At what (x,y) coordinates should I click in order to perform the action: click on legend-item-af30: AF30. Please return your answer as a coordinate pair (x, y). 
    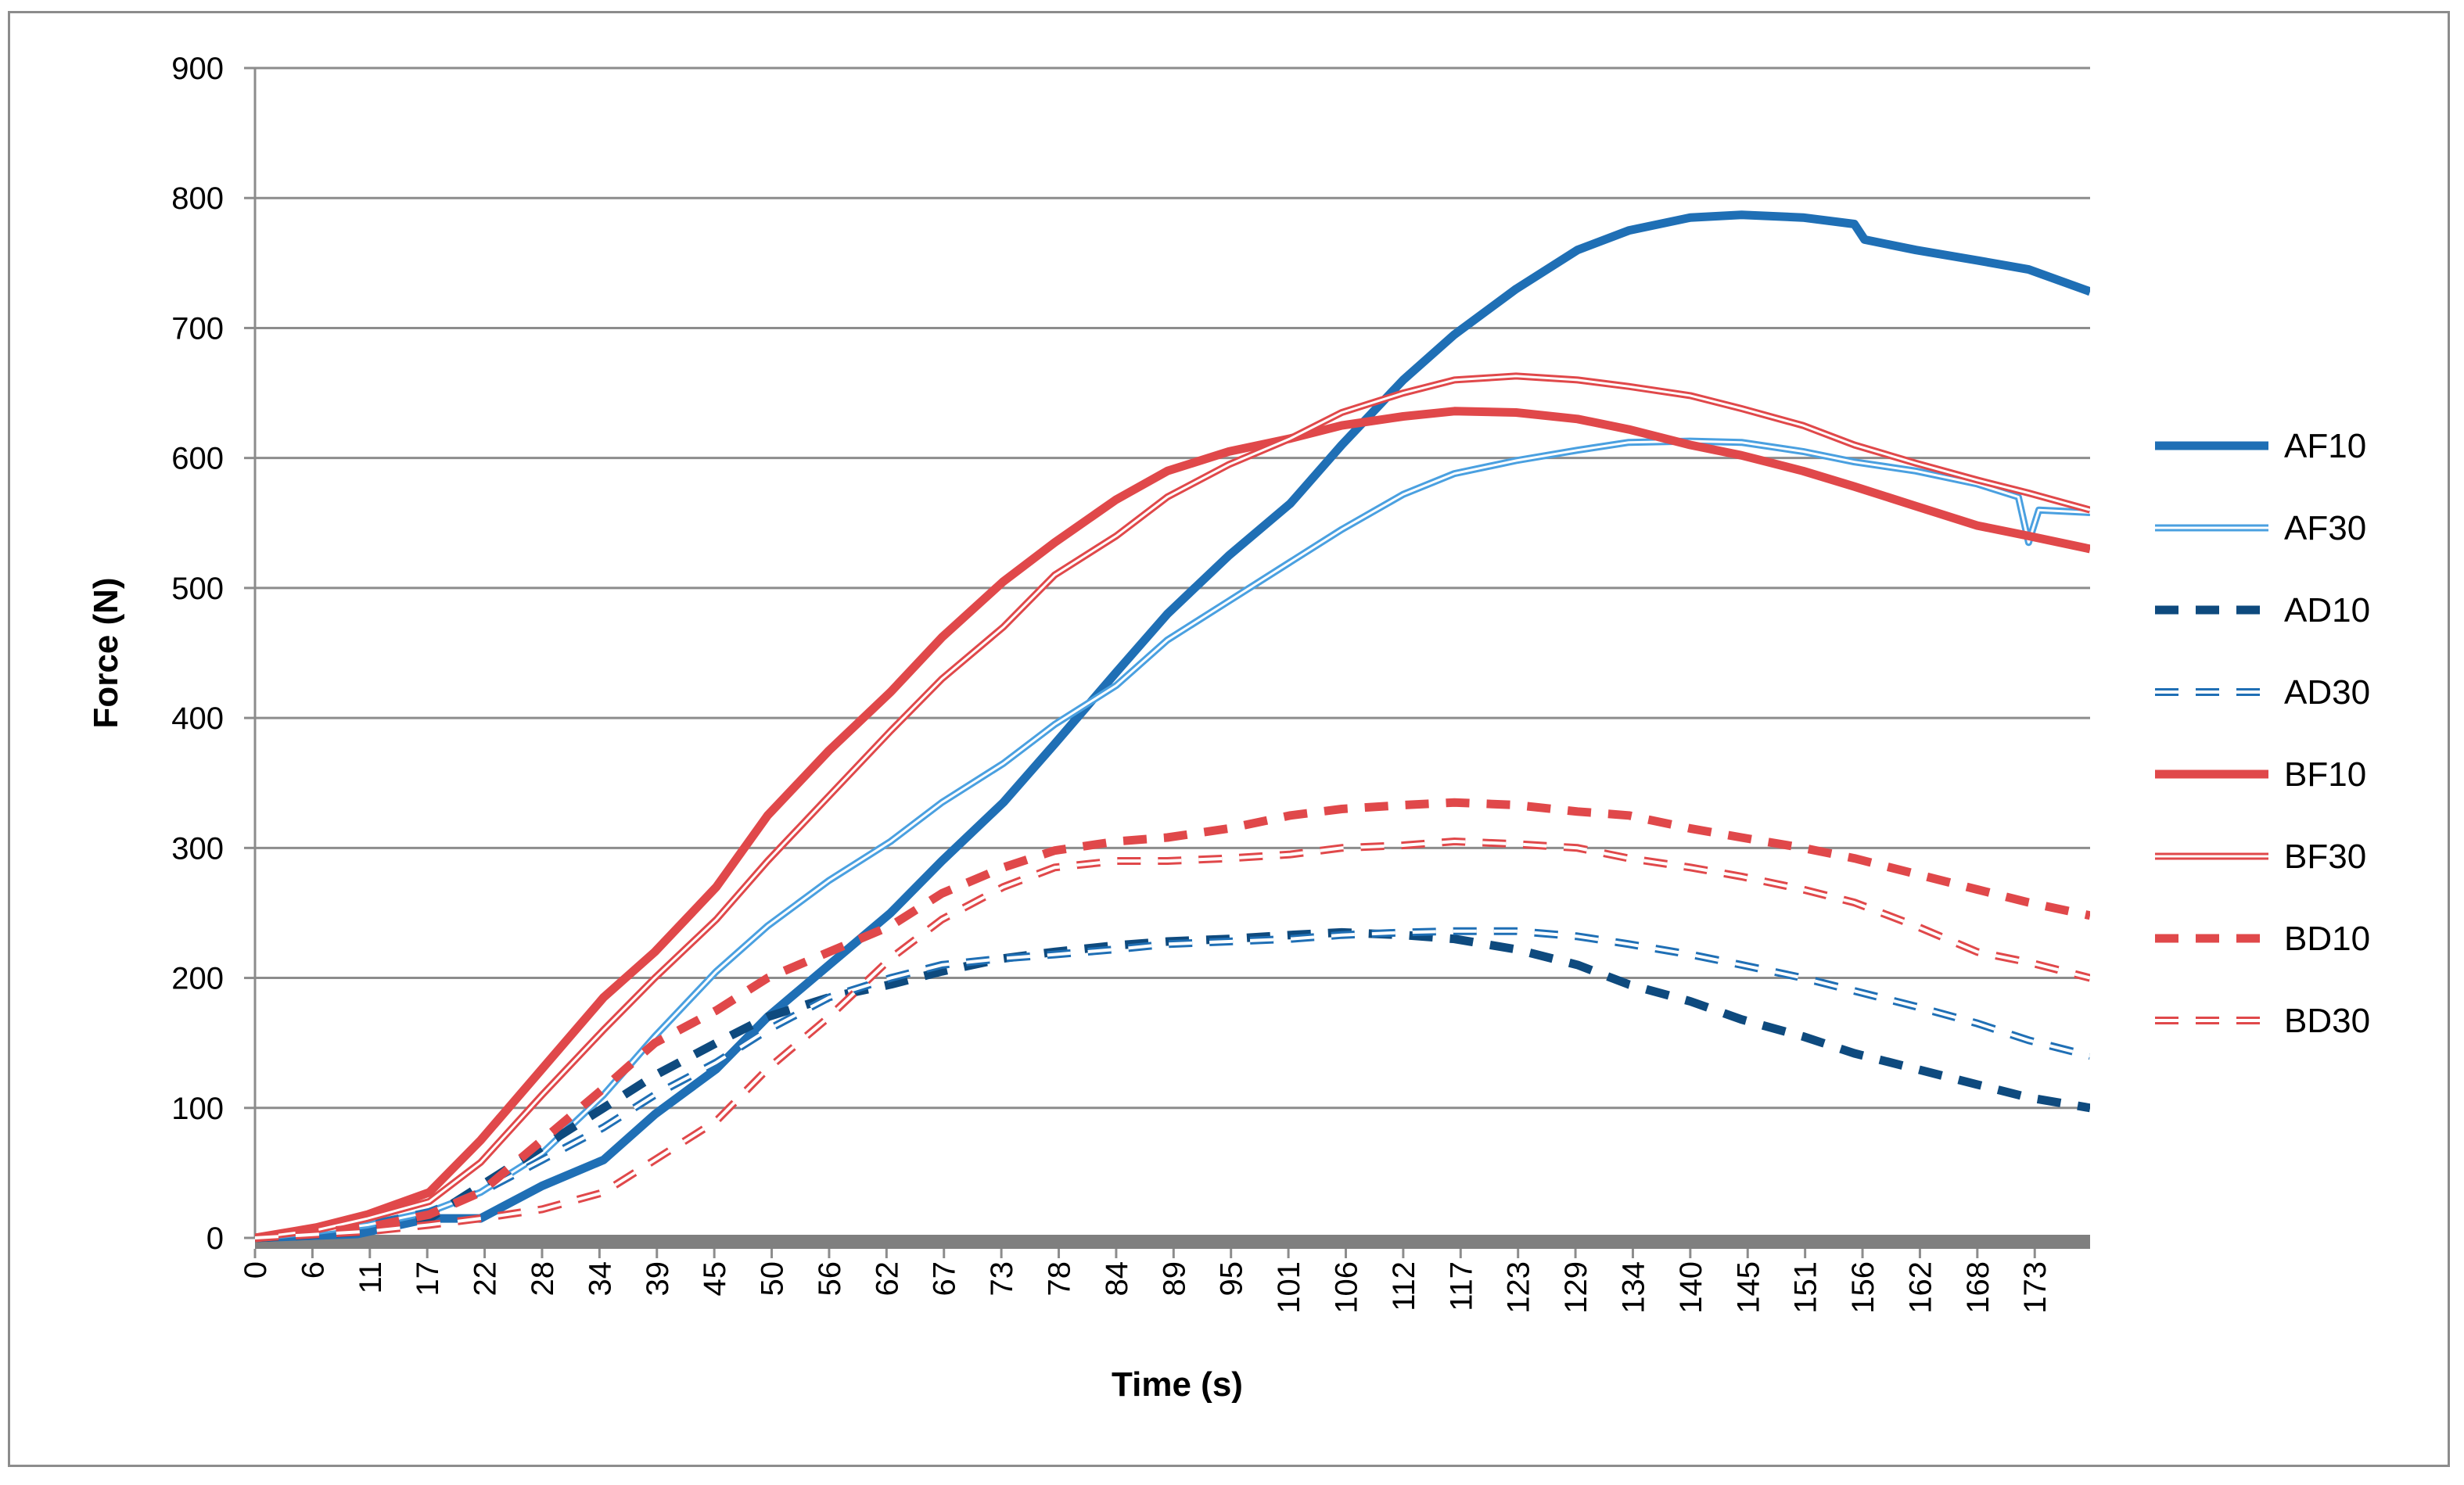
    Looking at the image, I should click on (2260, 528).